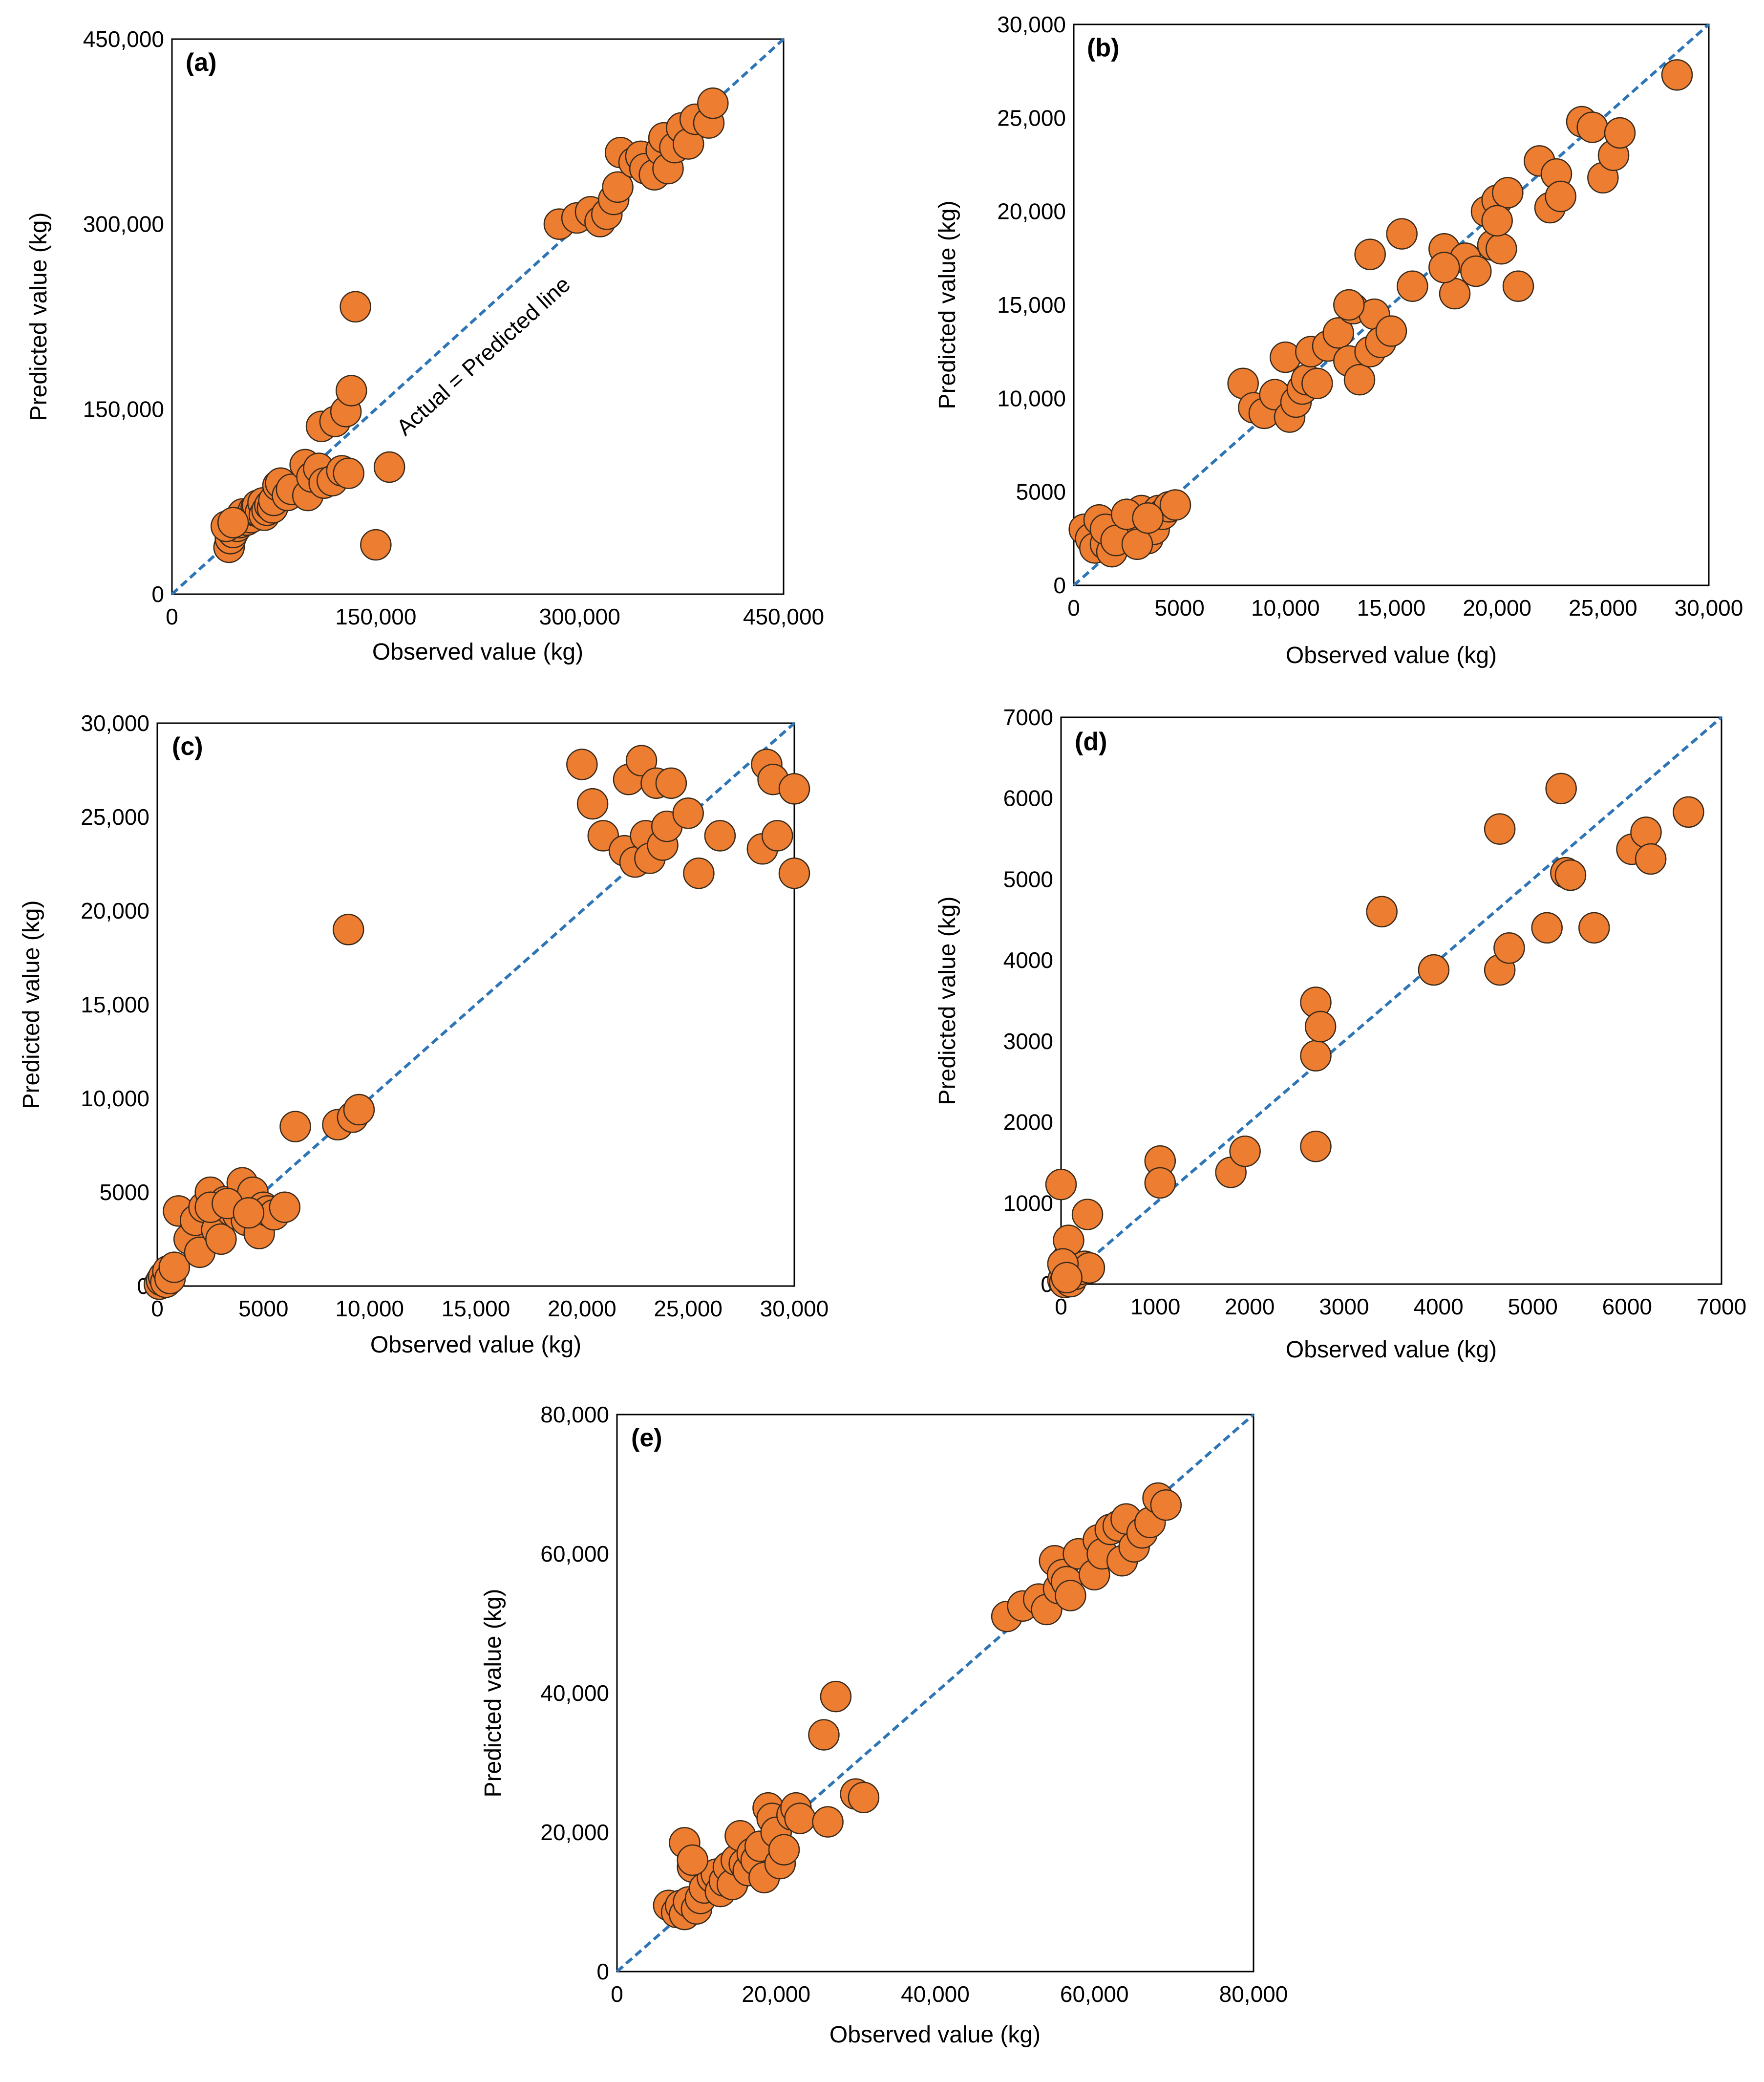  I want to click on x-tick-label: 6000, so click(1627, 1306).